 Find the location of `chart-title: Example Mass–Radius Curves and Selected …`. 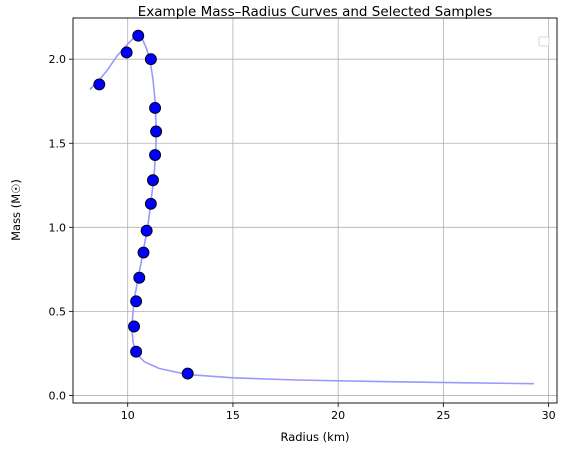

chart-title: Example Mass–Radius Curves and Selected … is located at coordinates (315, 12).